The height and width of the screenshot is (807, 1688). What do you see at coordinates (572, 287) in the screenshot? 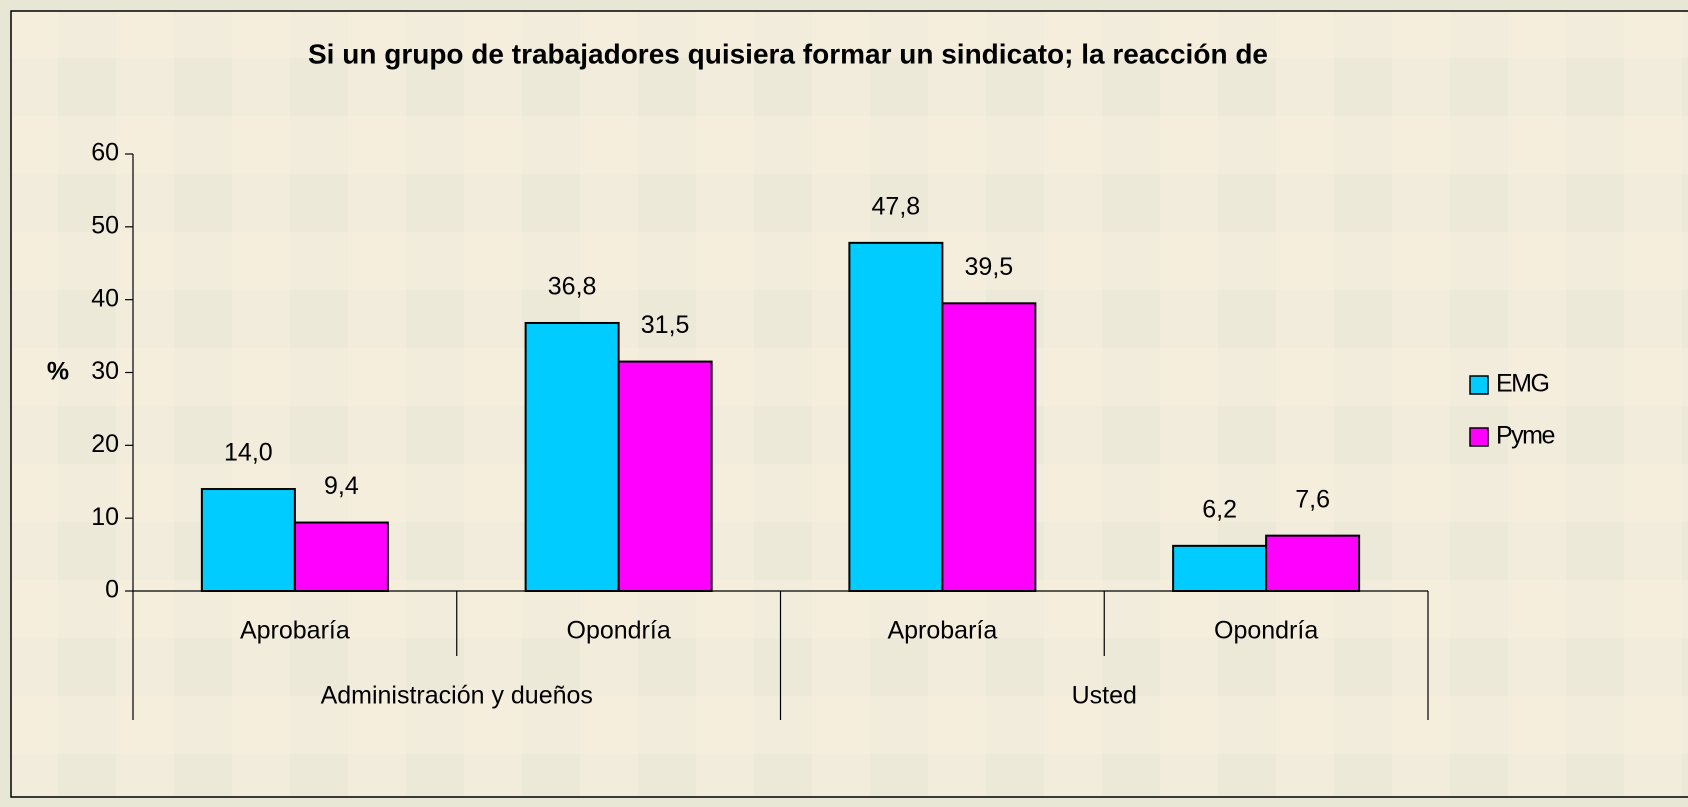
I see `value-label: 36,8` at bounding box center [572, 287].